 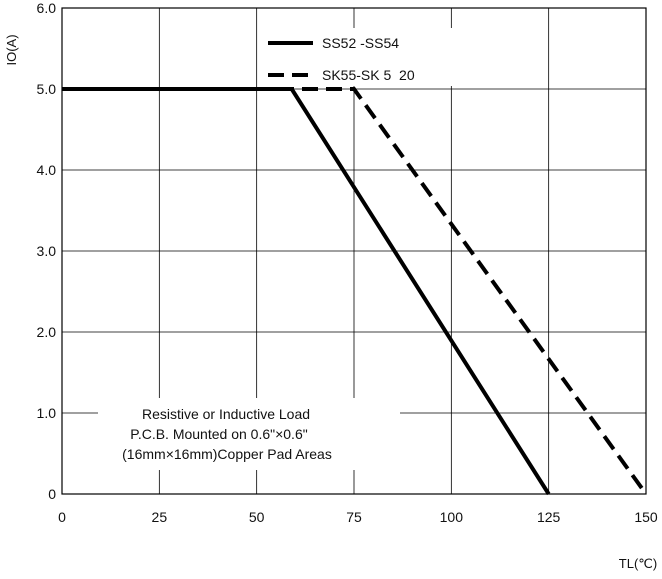 What do you see at coordinates (160, 517) in the screenshot?
I see `x-tick-label: 25` at bounding box center [160, 517].